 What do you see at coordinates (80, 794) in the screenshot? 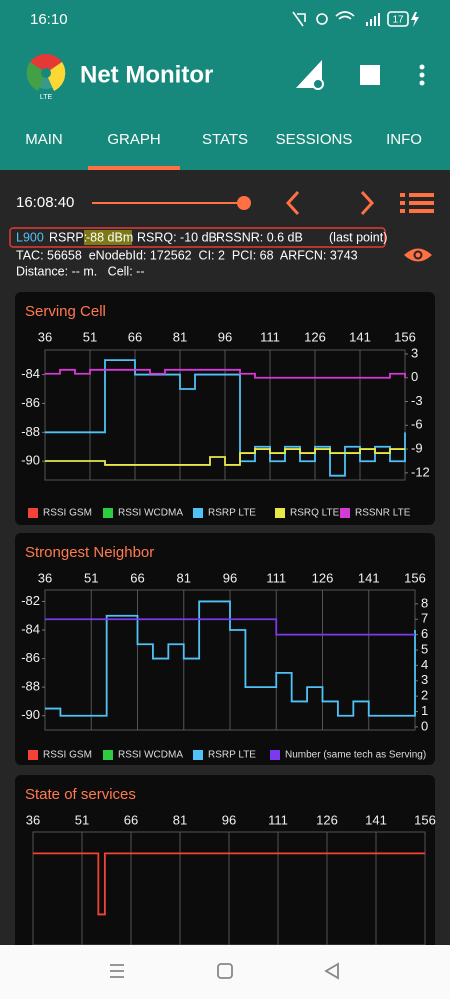
I see `chart-title: State of services` at bounding box center [80, 794].